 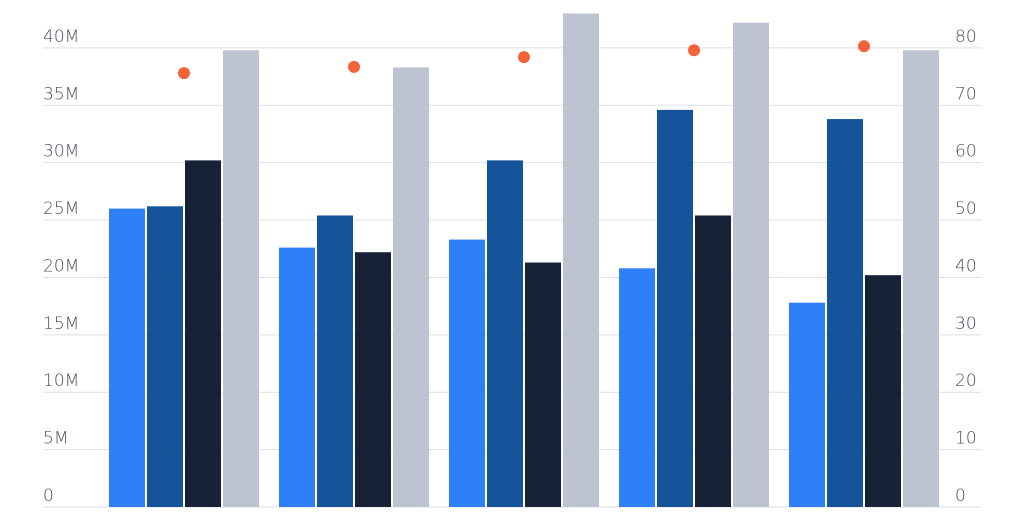 I want to click on y-tick-label: 0, so click(x=48, y=496).